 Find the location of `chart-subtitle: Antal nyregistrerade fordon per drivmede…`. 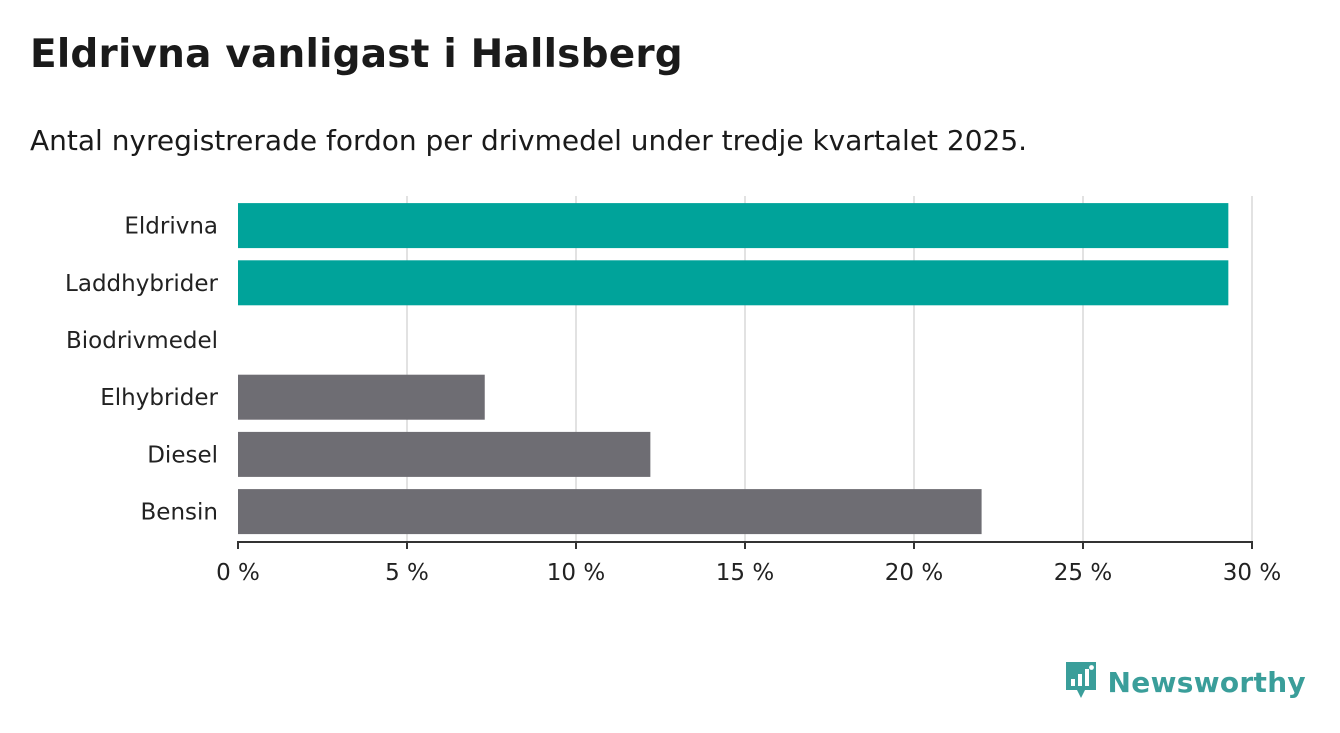

chart-subtitle: Antal nyregistrerade fordon per drivmede… is located at coordinates (529, 140).